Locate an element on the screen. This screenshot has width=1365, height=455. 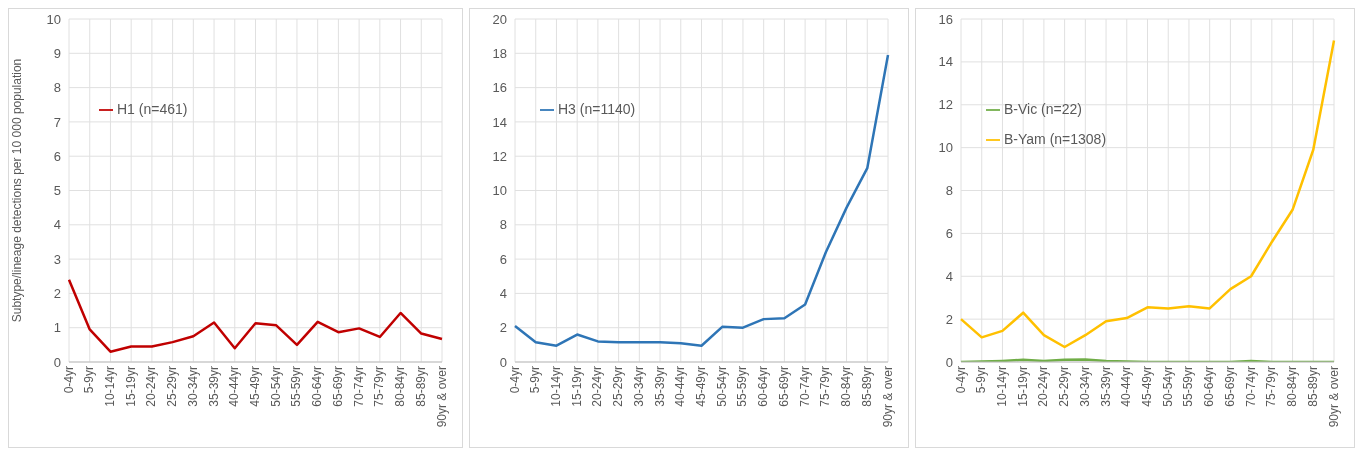
y-tick-label: 1 is located at coordinates (57, 328).